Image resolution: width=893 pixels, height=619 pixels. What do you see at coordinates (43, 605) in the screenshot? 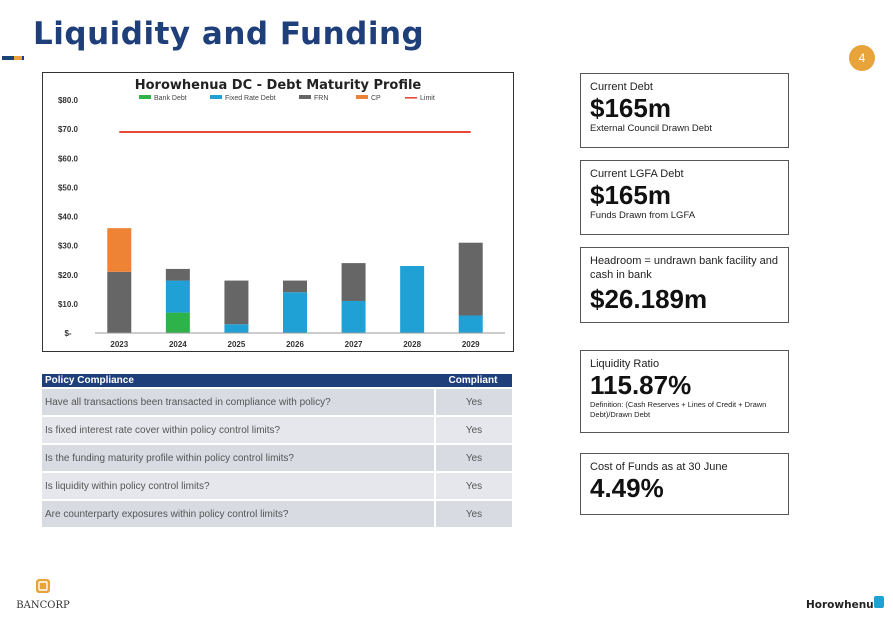
I see `bancorp-logo-text: BANCORP` at bounding box center [43, 605].